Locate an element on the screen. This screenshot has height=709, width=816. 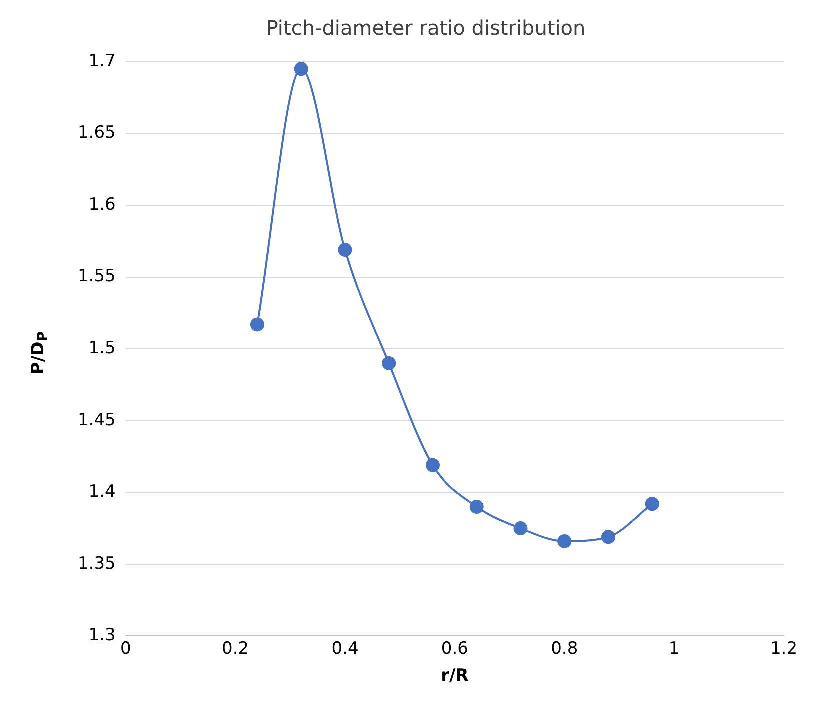
x-tick-label: 1 is located at coordinates (674, 648).